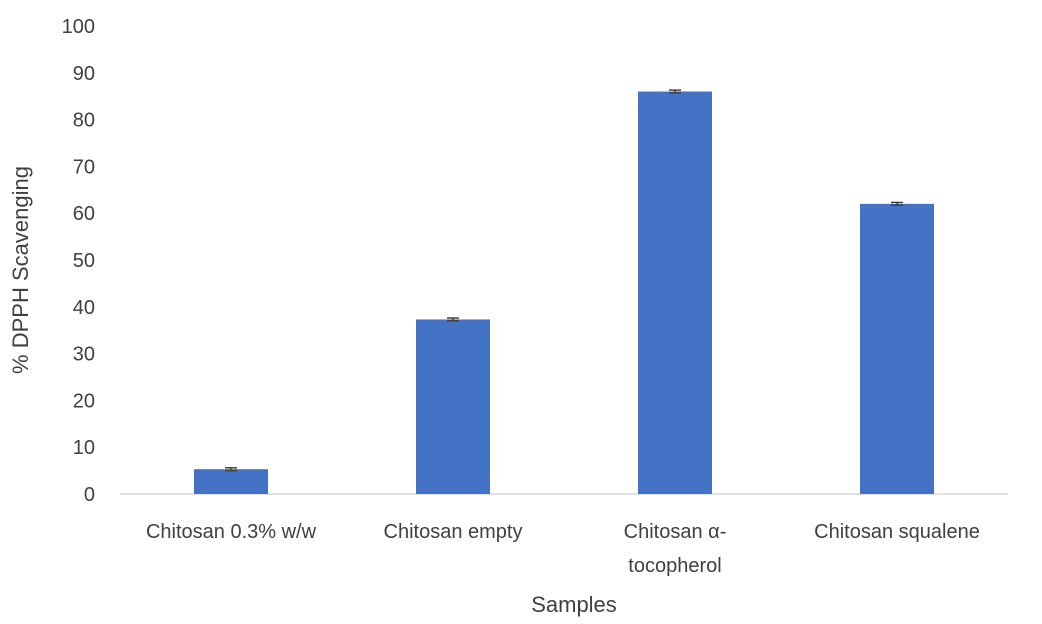 Image resolution: width=1042 pixels, height=624 pixels. Describe the element at coordinates (674, 566) in the screenshot. I see `x-category-label-line: tocopherol` at that location.